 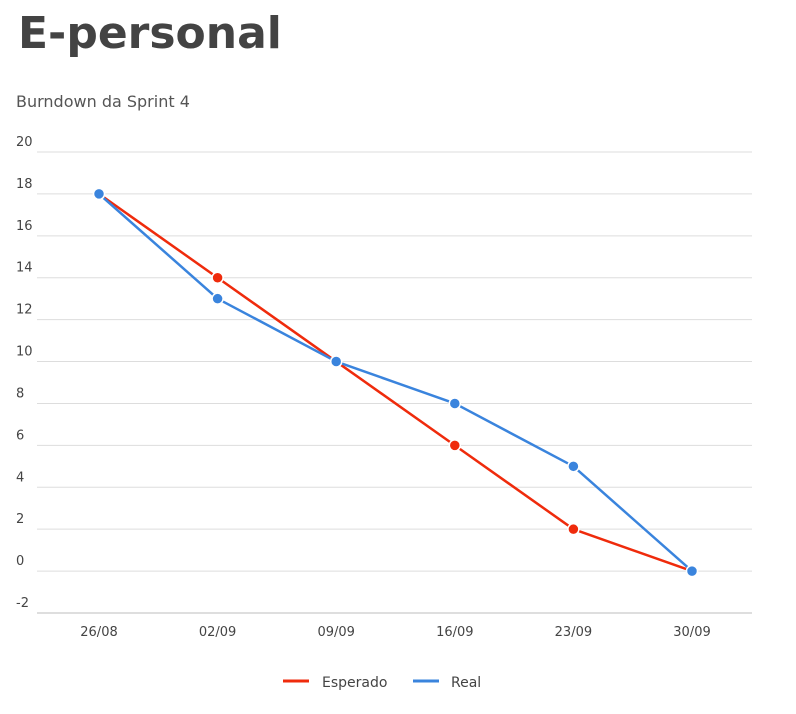 I want to click on y-tick-label: 20, so click(x=24, y=142).